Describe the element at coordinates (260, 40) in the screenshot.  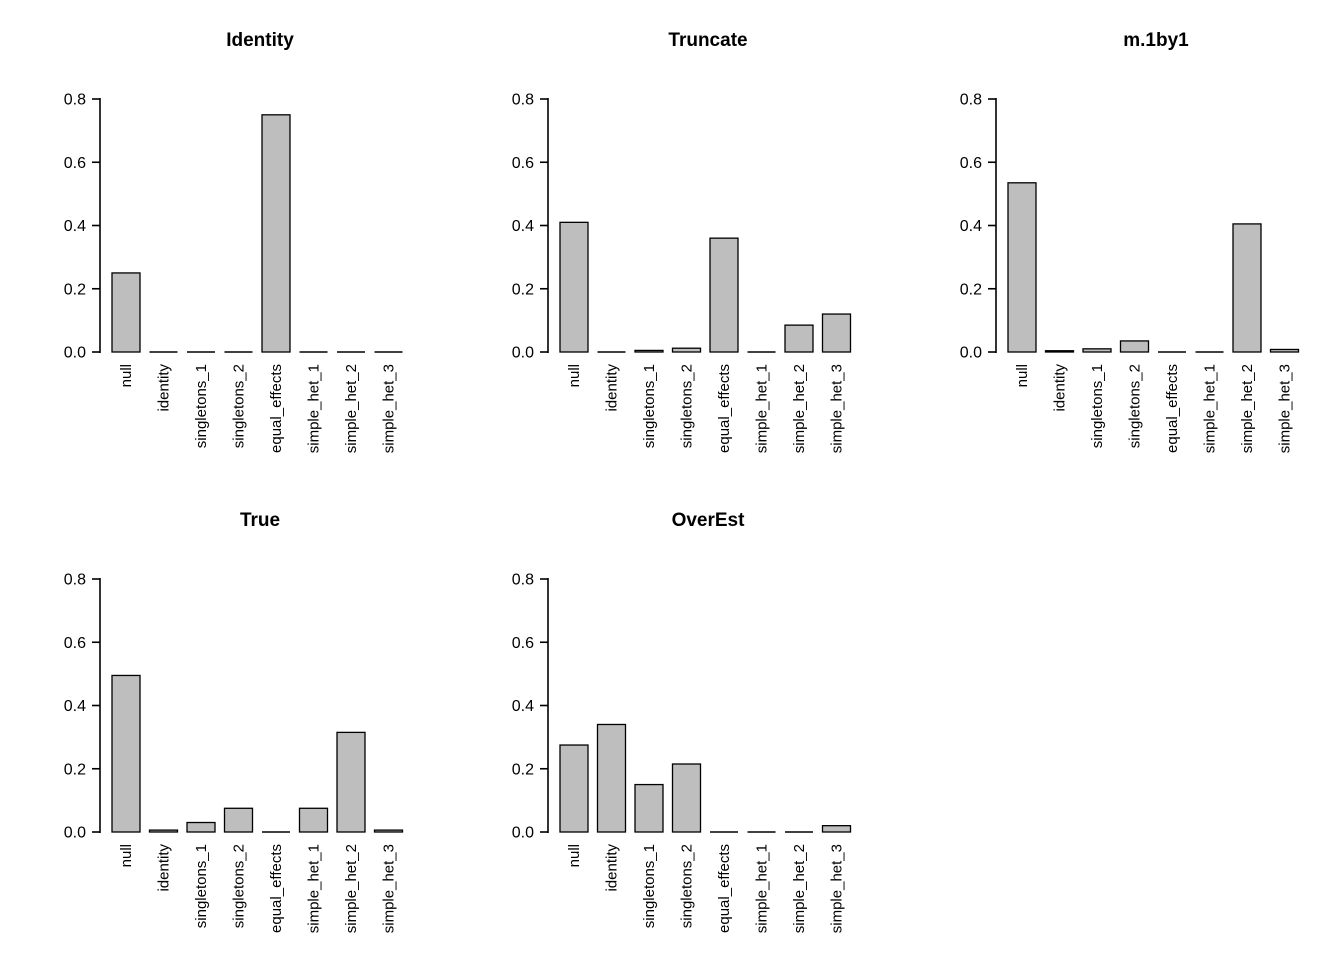
I see `chart-title-identity: Identity` at that location.